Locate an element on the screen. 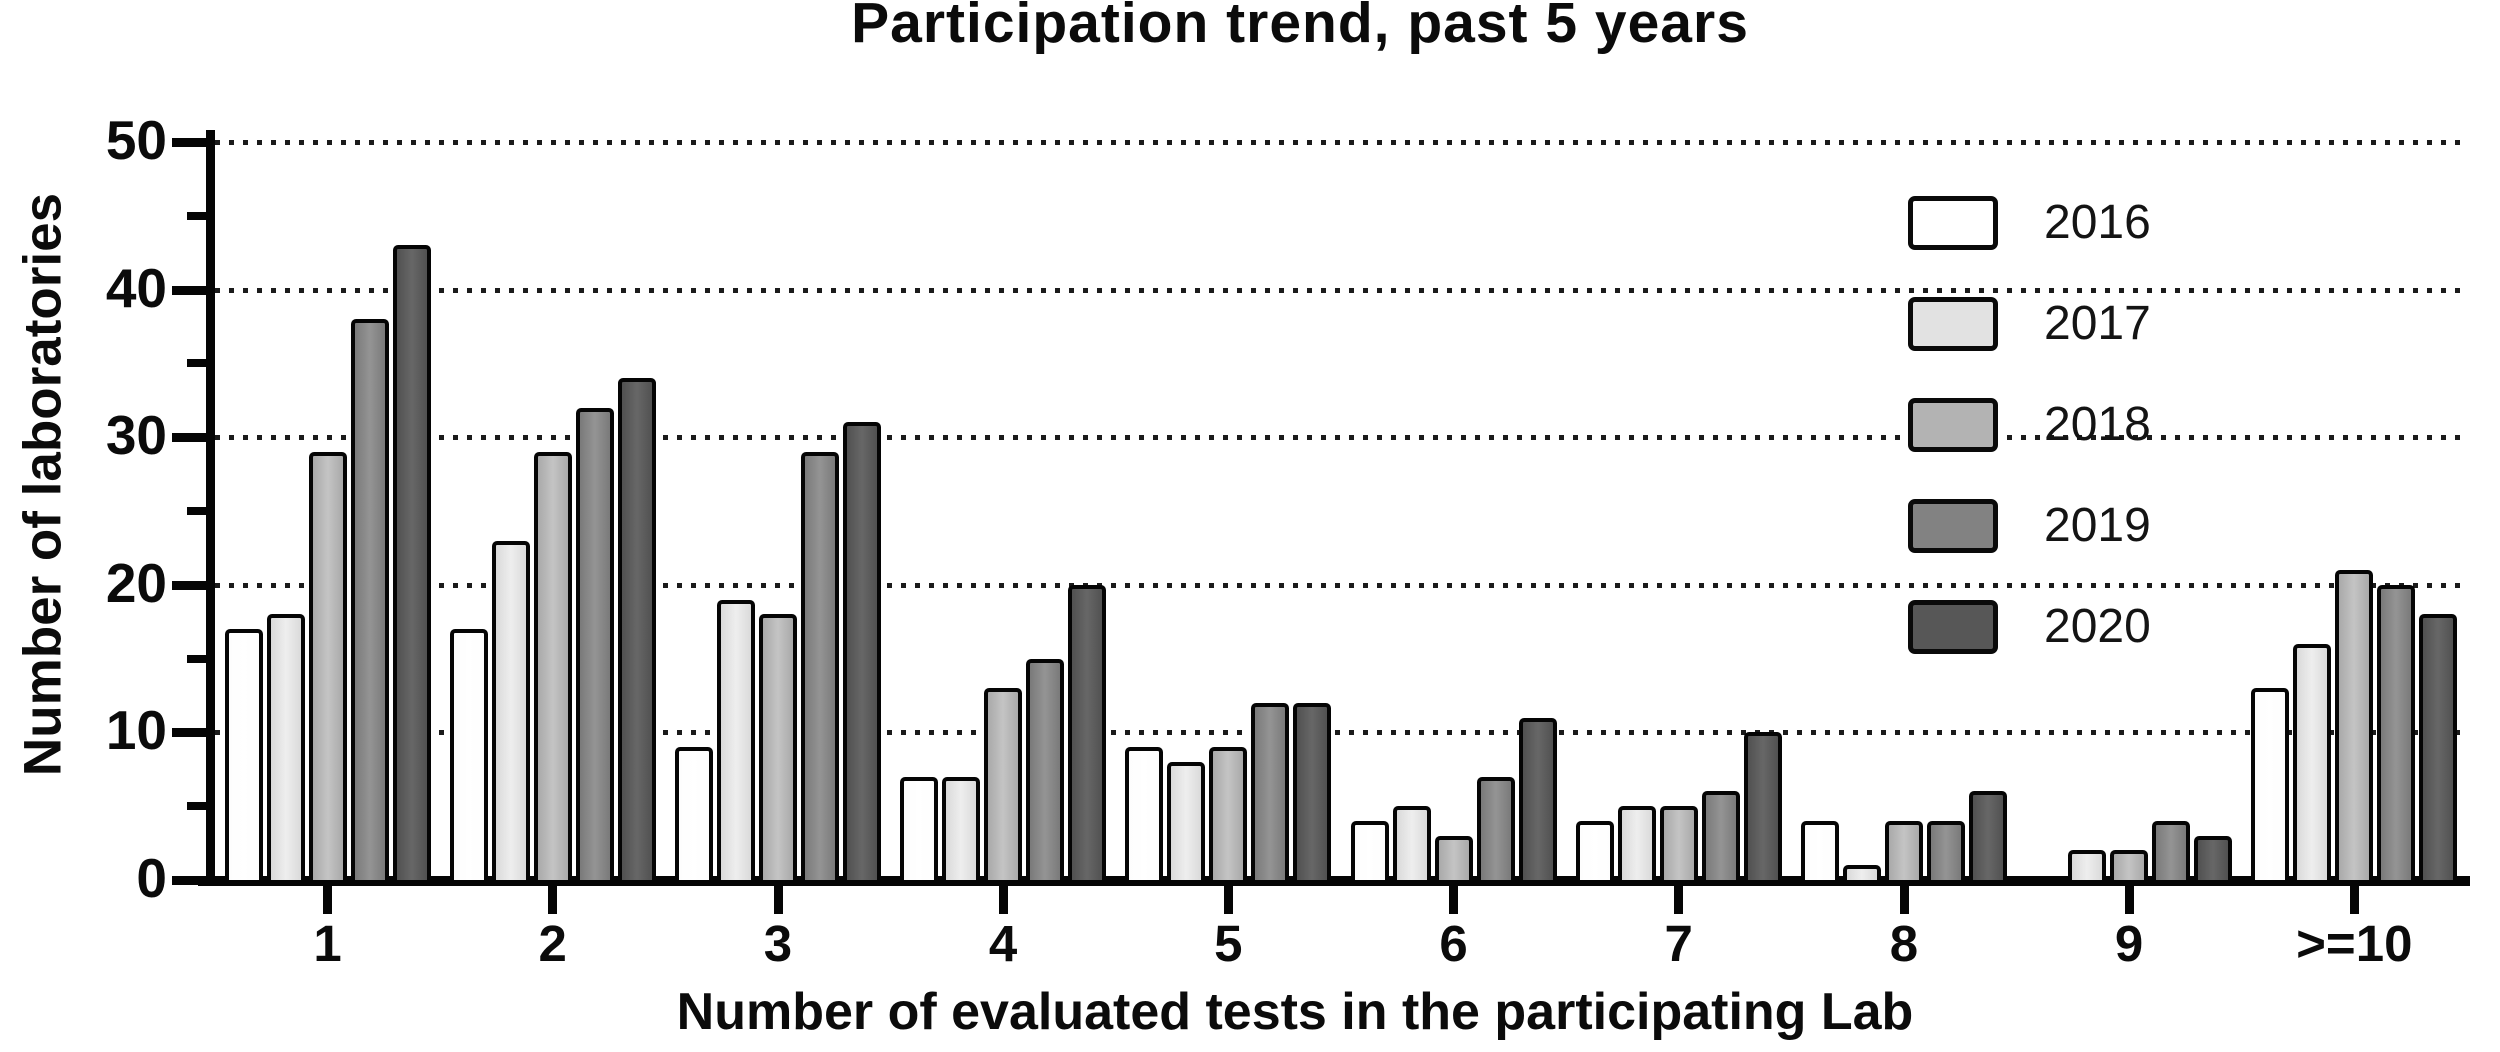  legend-label-2018: 2018 is located at coordinates (2097, 424).